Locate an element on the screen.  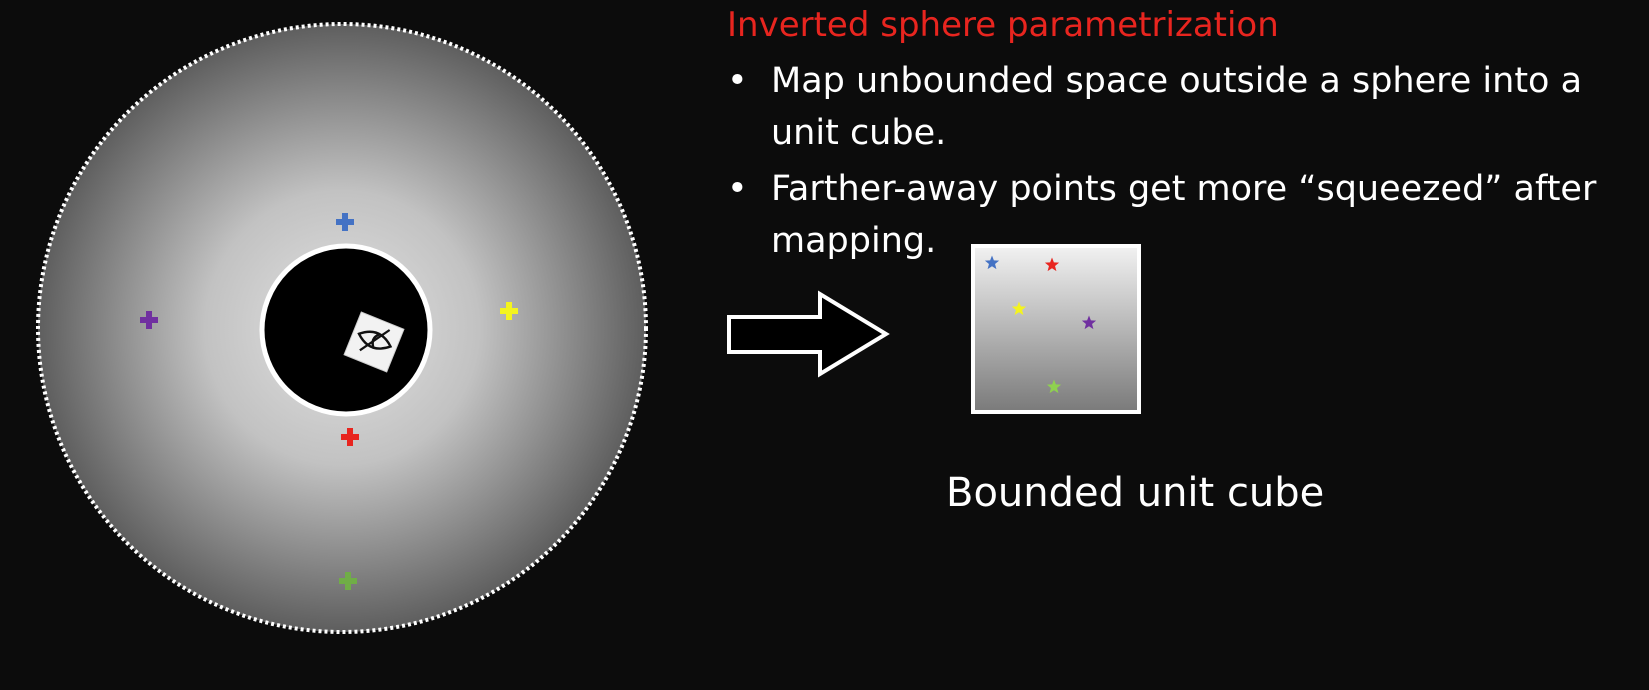
cube-caption: Bounded unit cube is located at coordinates (1135, 493).